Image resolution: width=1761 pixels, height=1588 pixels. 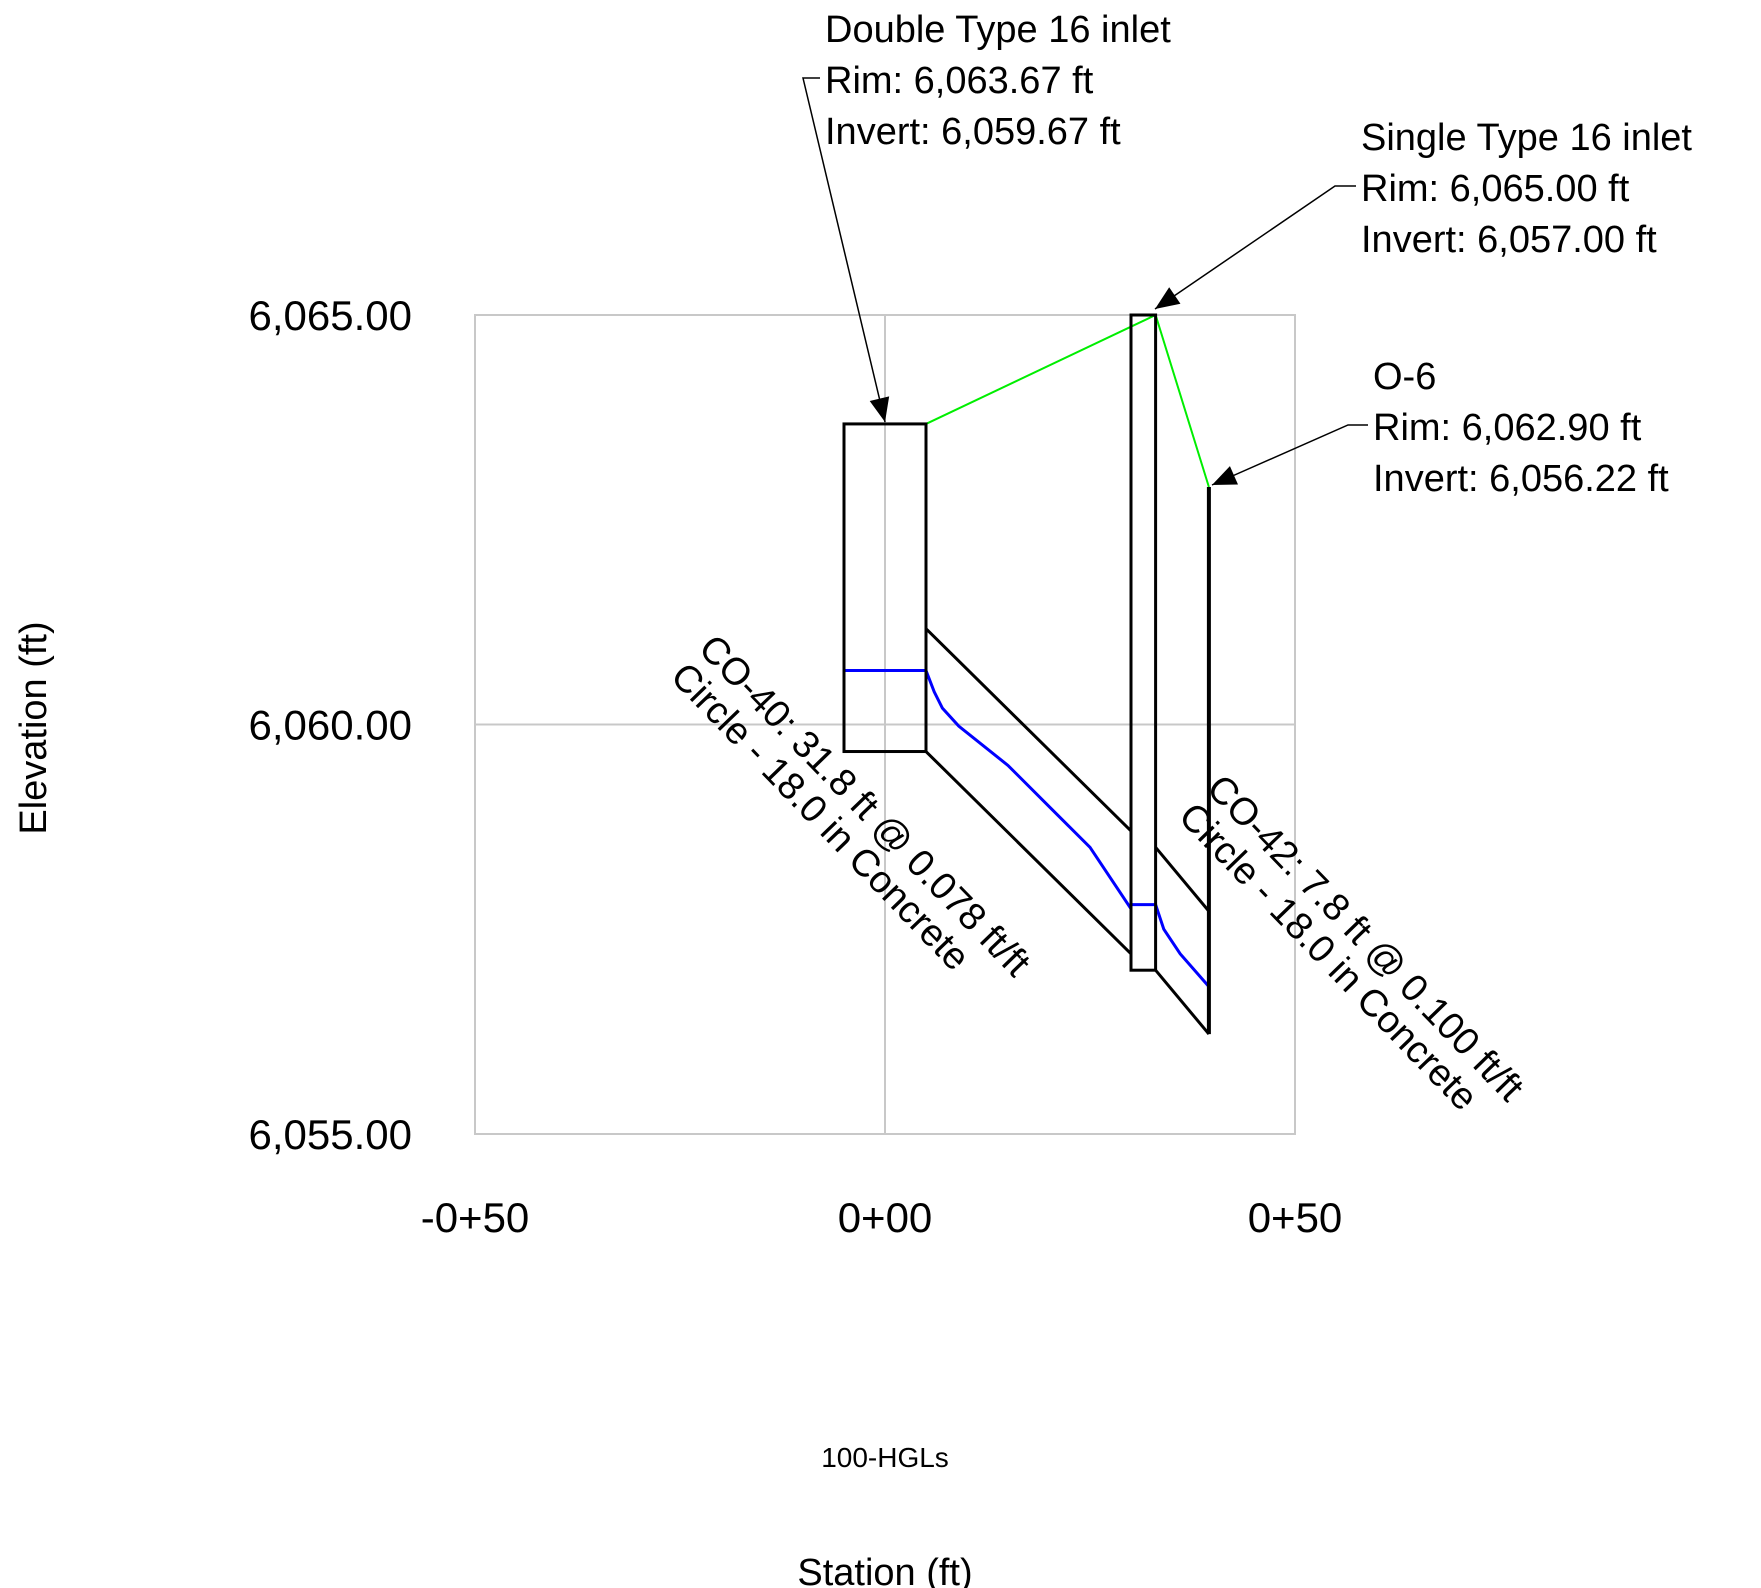 I want to click on hgl-line, so click(x=1027, y=828).